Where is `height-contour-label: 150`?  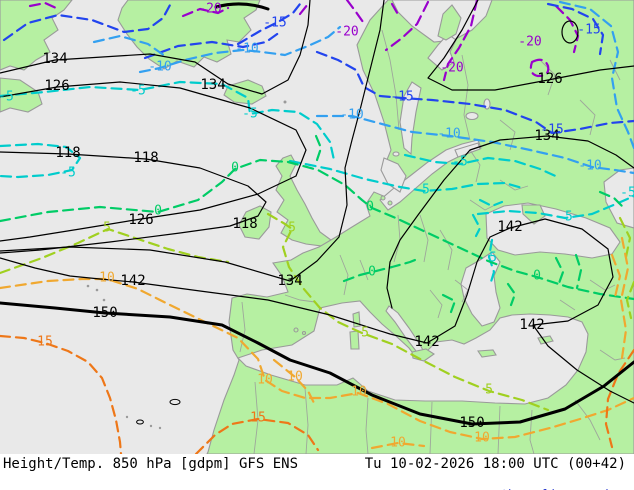
height-contour-label: 150 is located at coordinates (471, 423).